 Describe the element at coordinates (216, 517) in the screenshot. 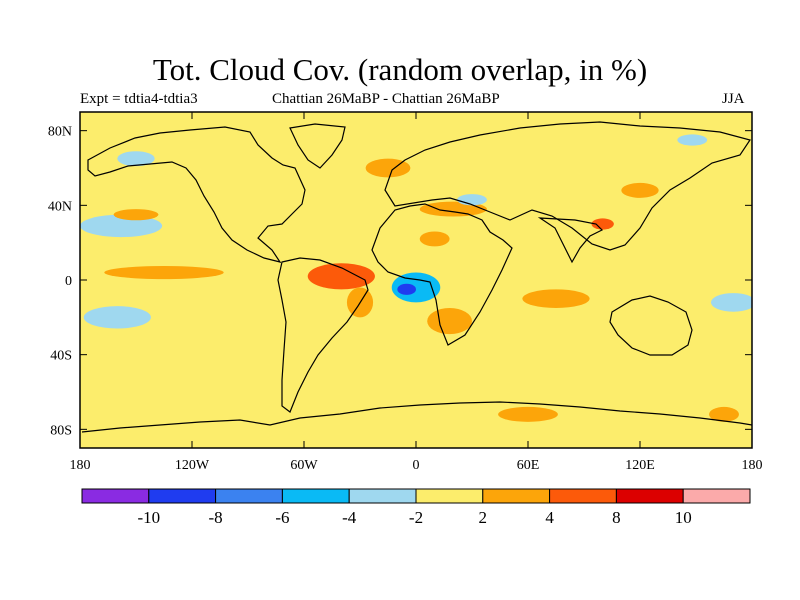

I see `colorbar-label: -8` at that location.